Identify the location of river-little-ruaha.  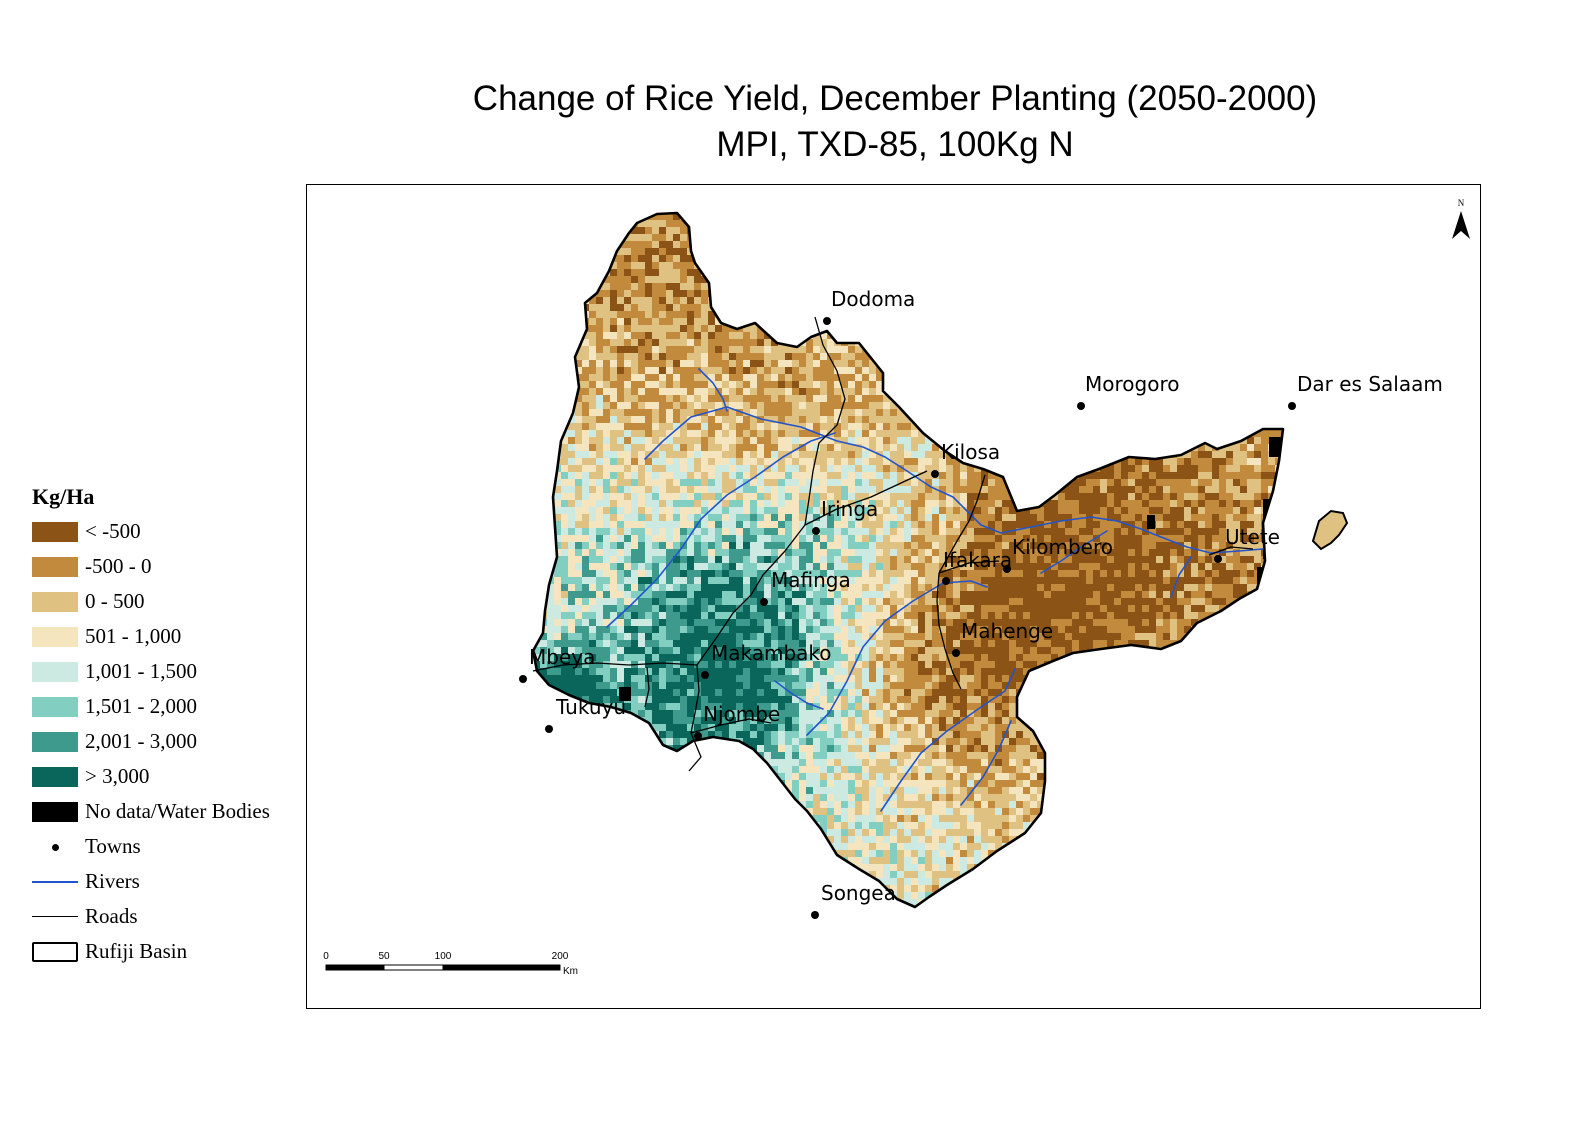
(721, 530).